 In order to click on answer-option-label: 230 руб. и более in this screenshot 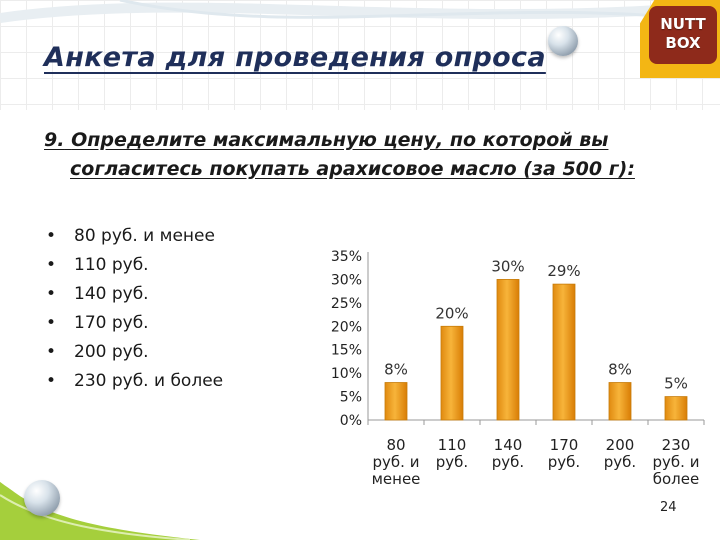, I will do `click(149, 381)`.